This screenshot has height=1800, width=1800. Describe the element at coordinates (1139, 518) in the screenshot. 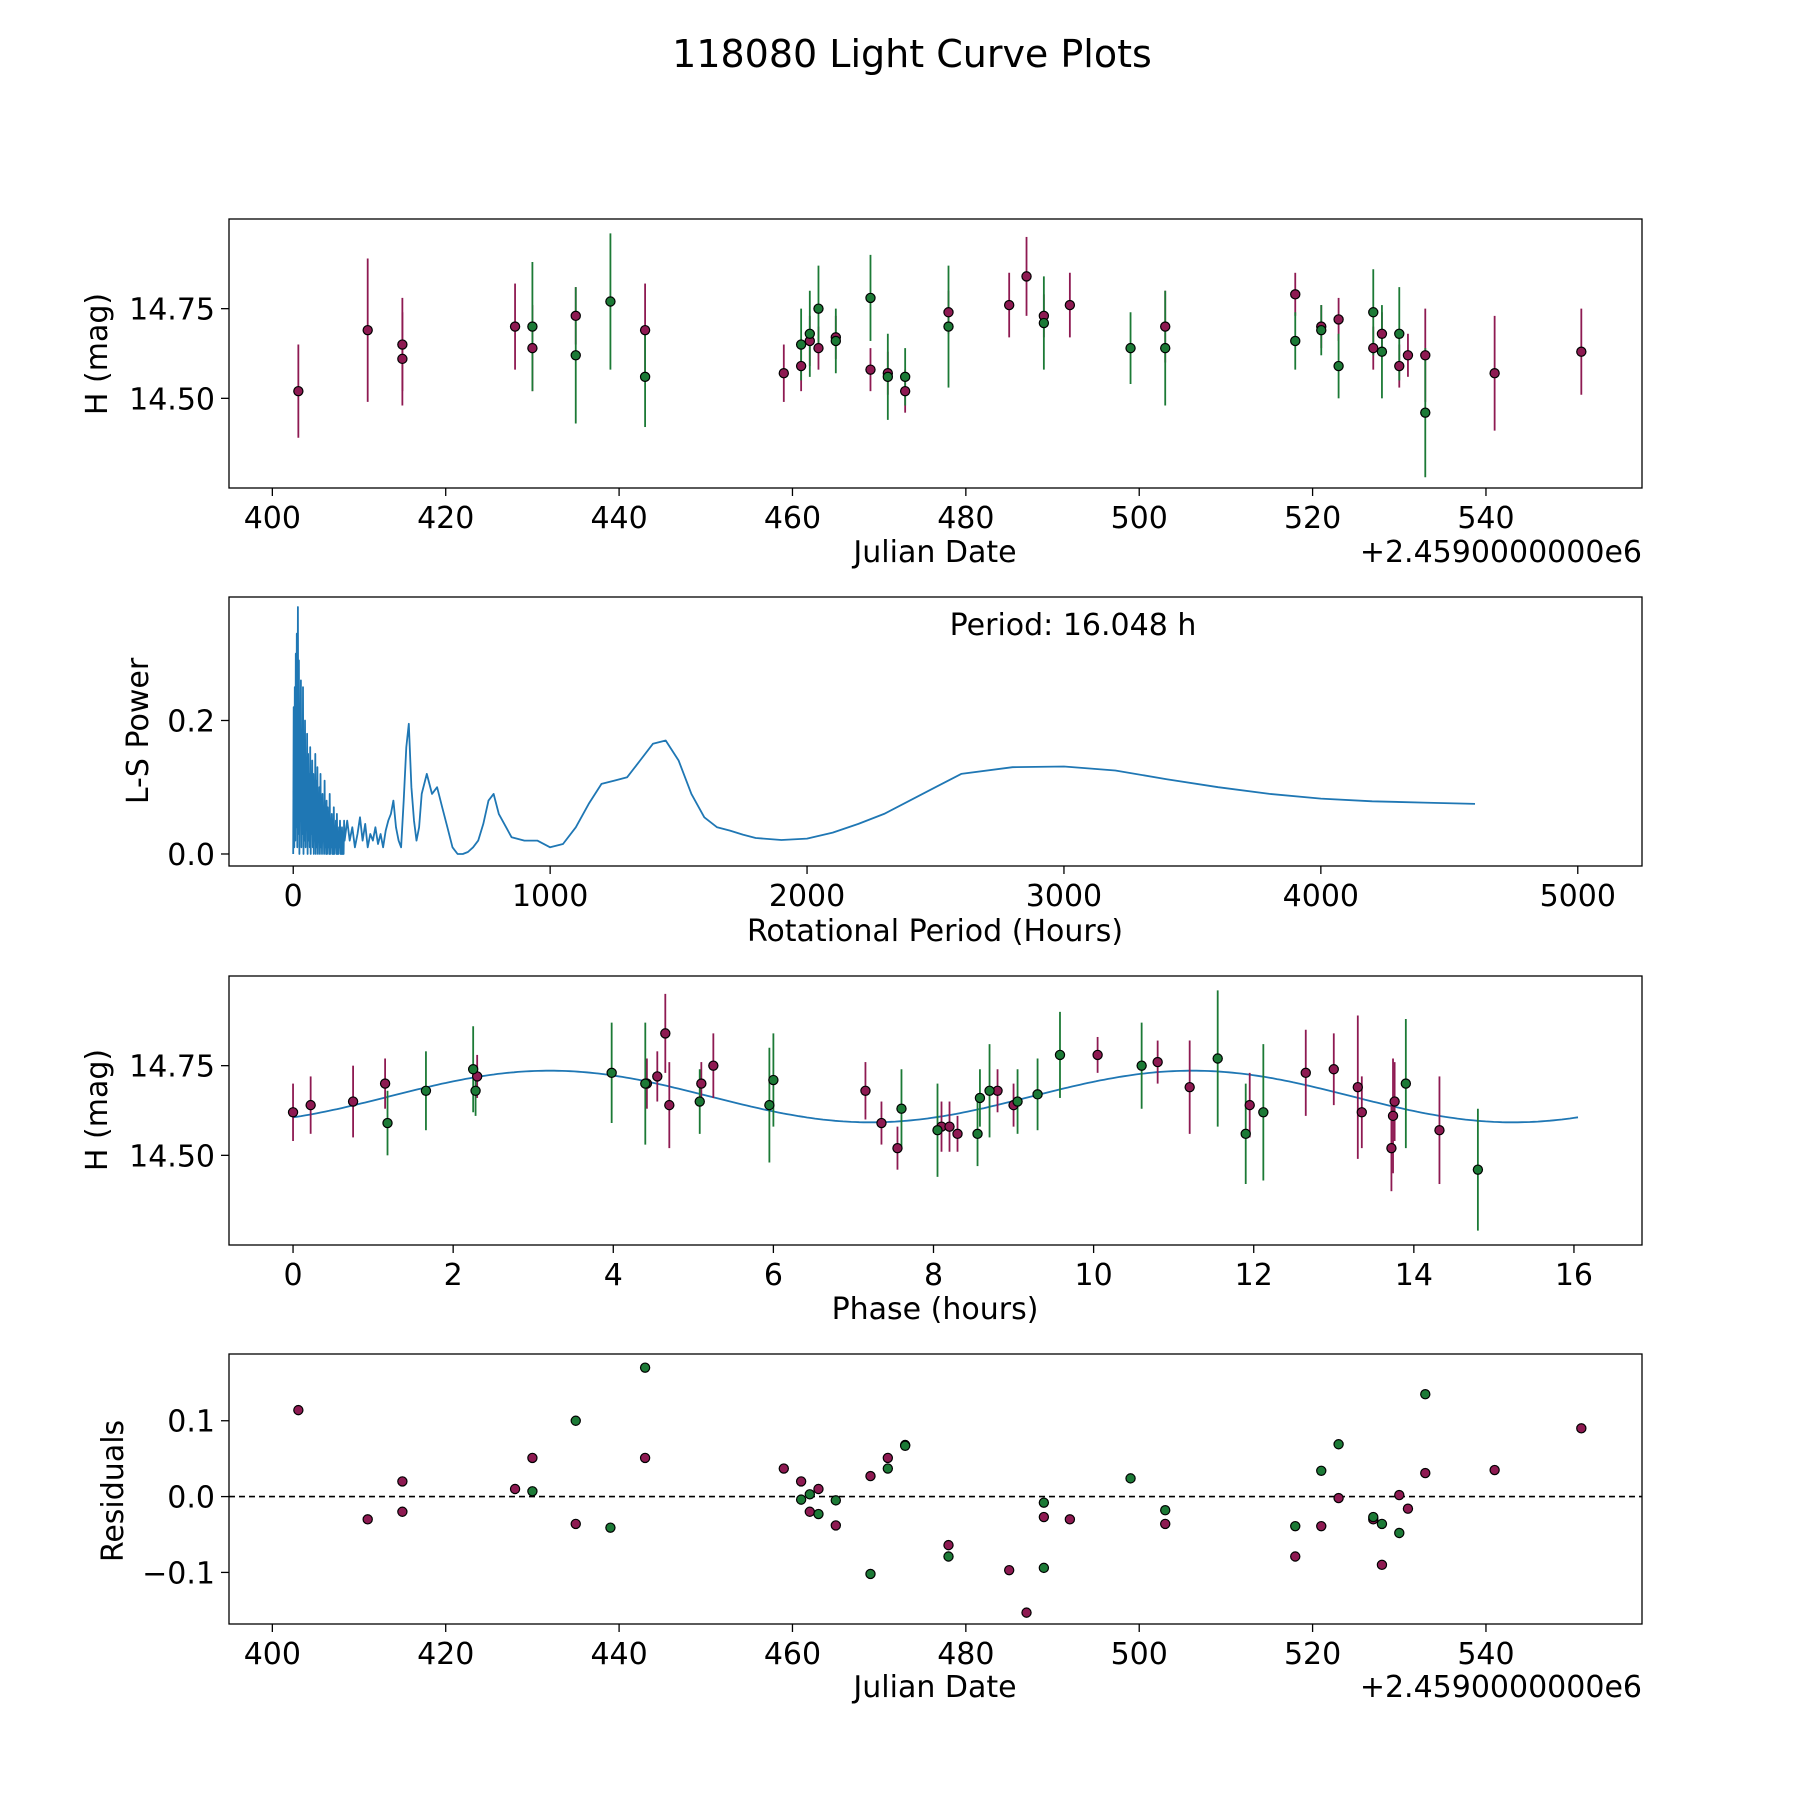

I see `light-curve-x-tick-label: 500` at that location.